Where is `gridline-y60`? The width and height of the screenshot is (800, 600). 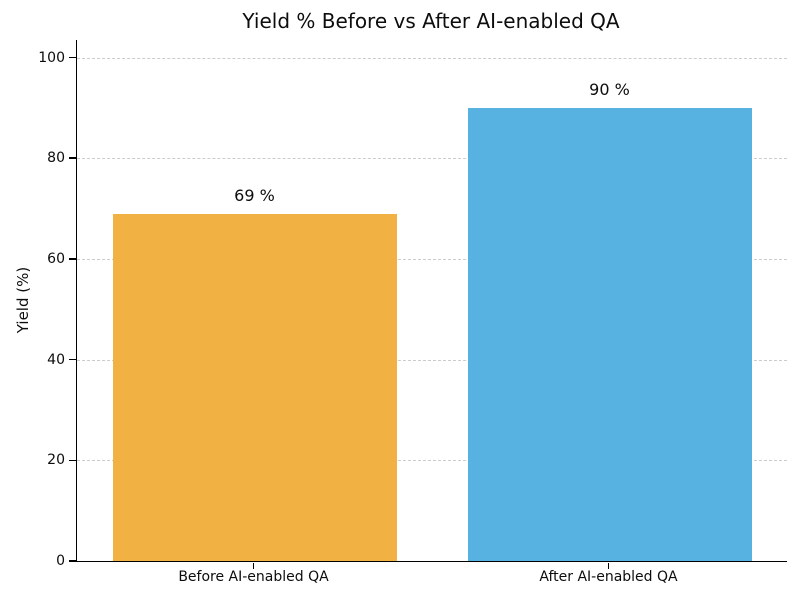 gridline-y60 is located at coordinates (432, 259).